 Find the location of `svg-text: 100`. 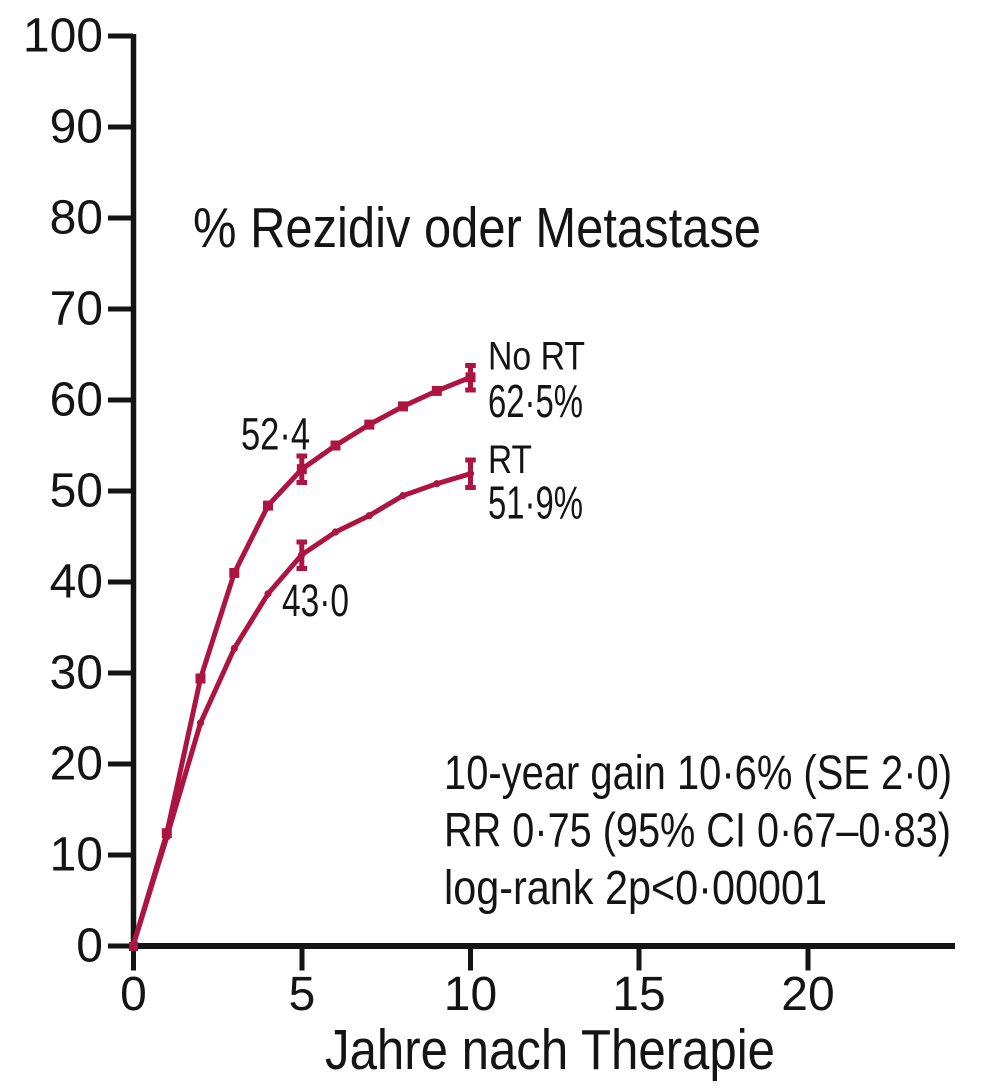

svg-text: 100 is located at coordinates (63, 36).